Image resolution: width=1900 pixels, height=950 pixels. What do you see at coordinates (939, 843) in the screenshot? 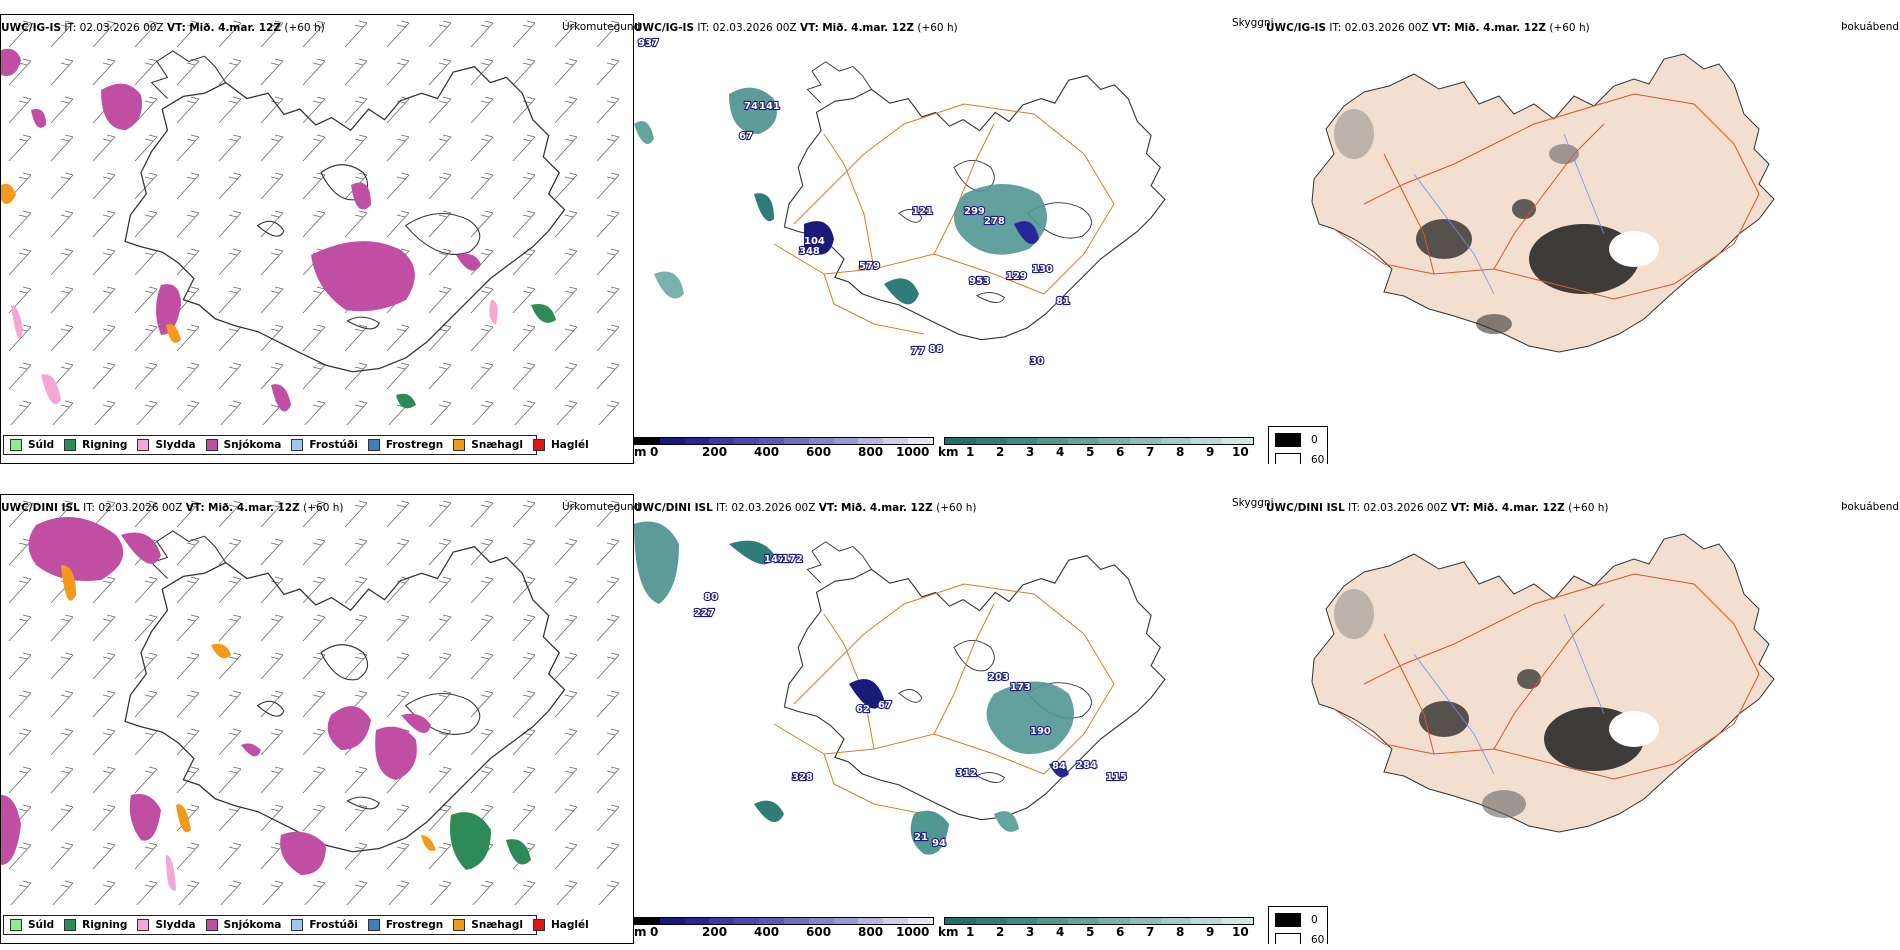
I see `vis-value: 94` at bounding box center [939, 843].